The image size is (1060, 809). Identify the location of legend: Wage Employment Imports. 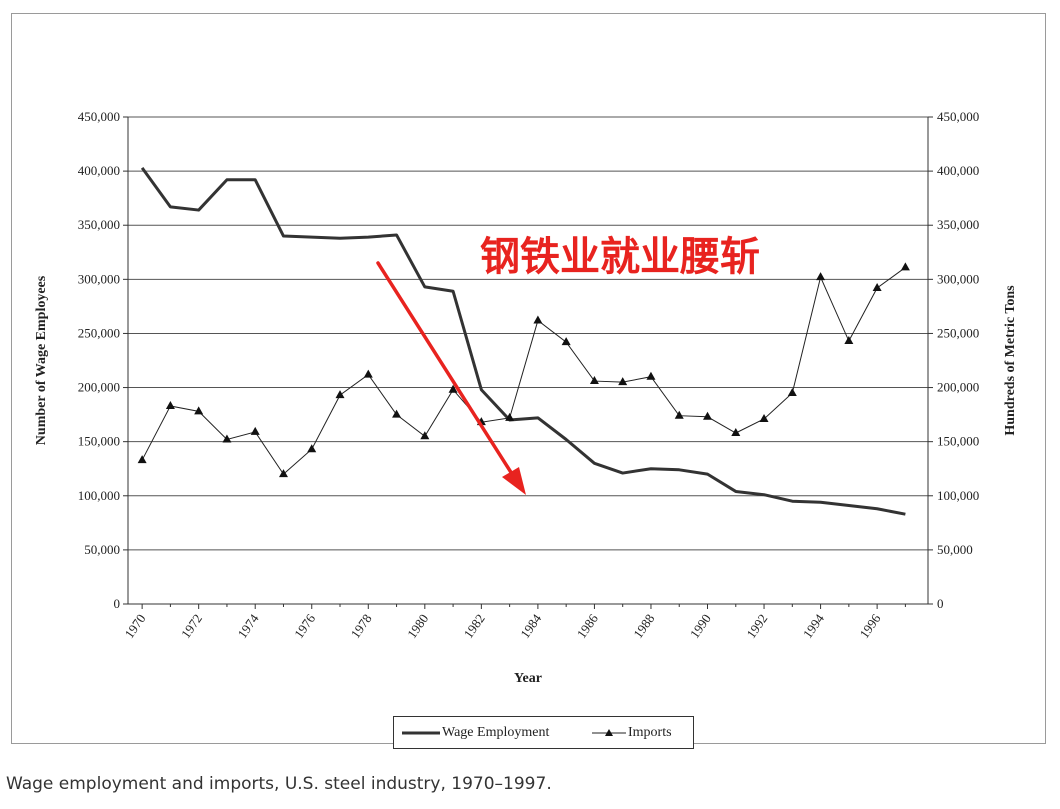
(543, 732).